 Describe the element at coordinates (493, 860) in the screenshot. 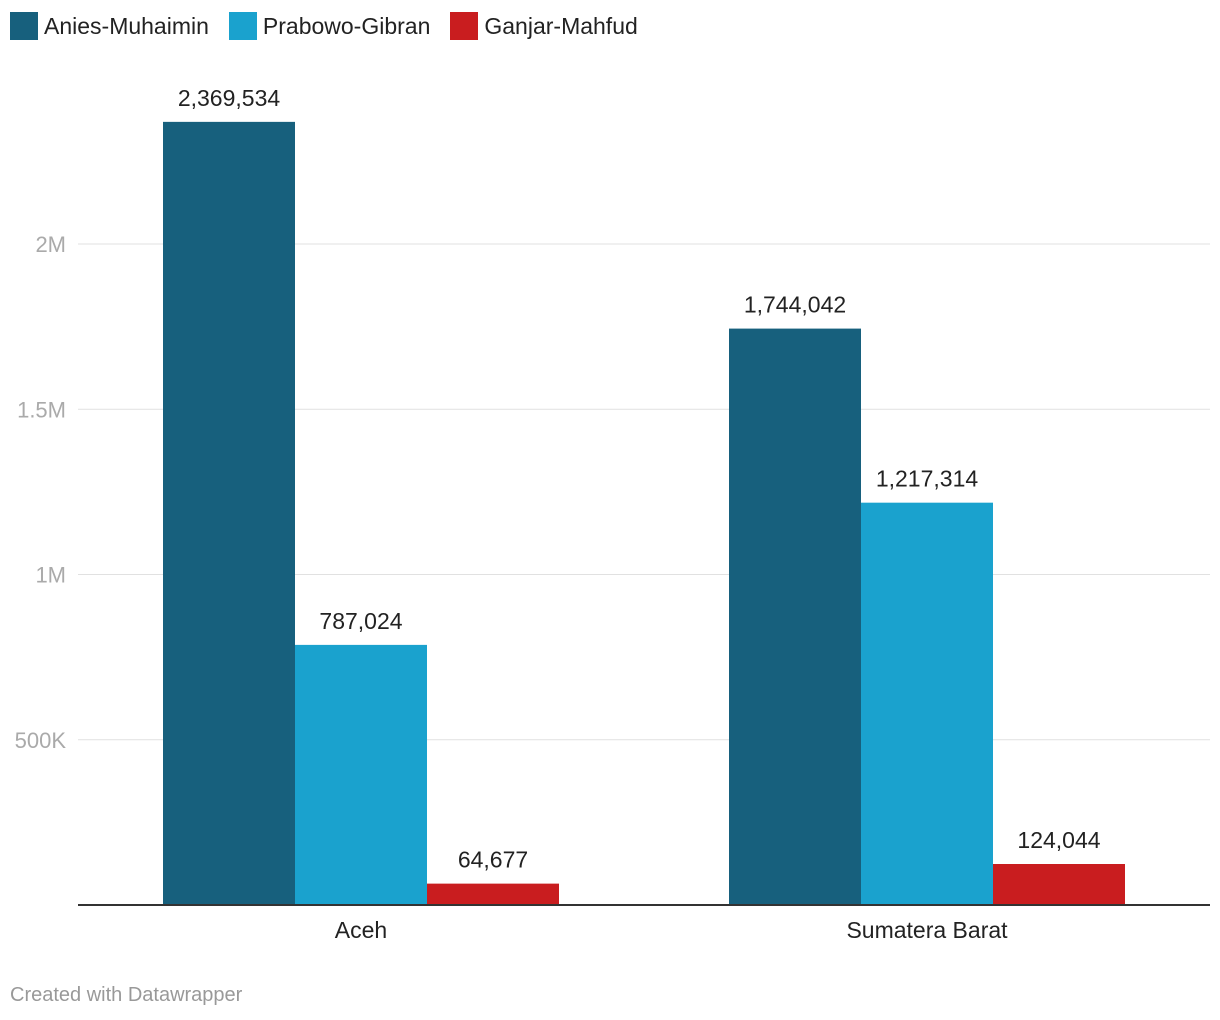

I see `data-label: 64,677` at that location.